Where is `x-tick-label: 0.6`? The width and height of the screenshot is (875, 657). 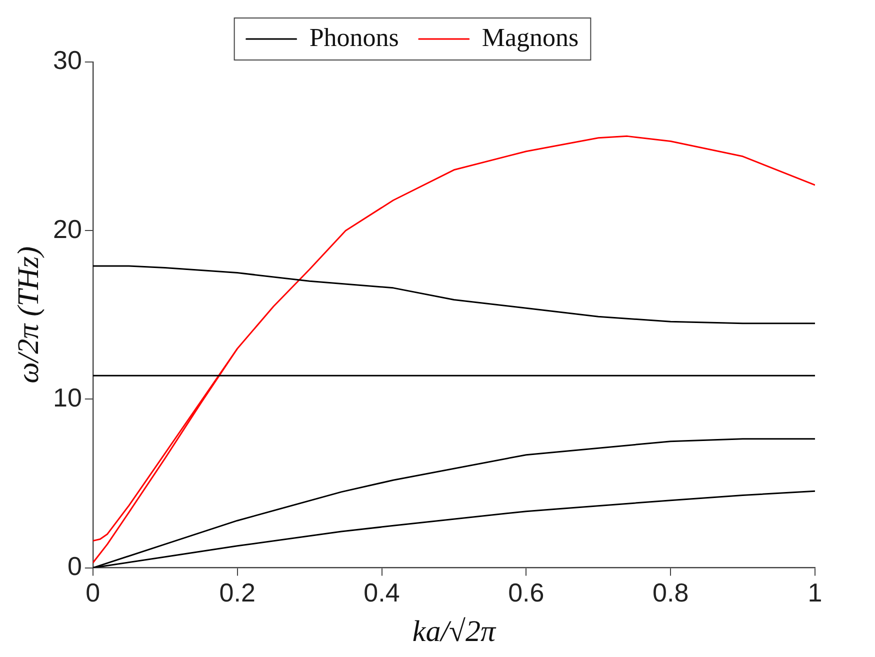
x-tick-label: 0.6 is located at coordinates (526, 593).